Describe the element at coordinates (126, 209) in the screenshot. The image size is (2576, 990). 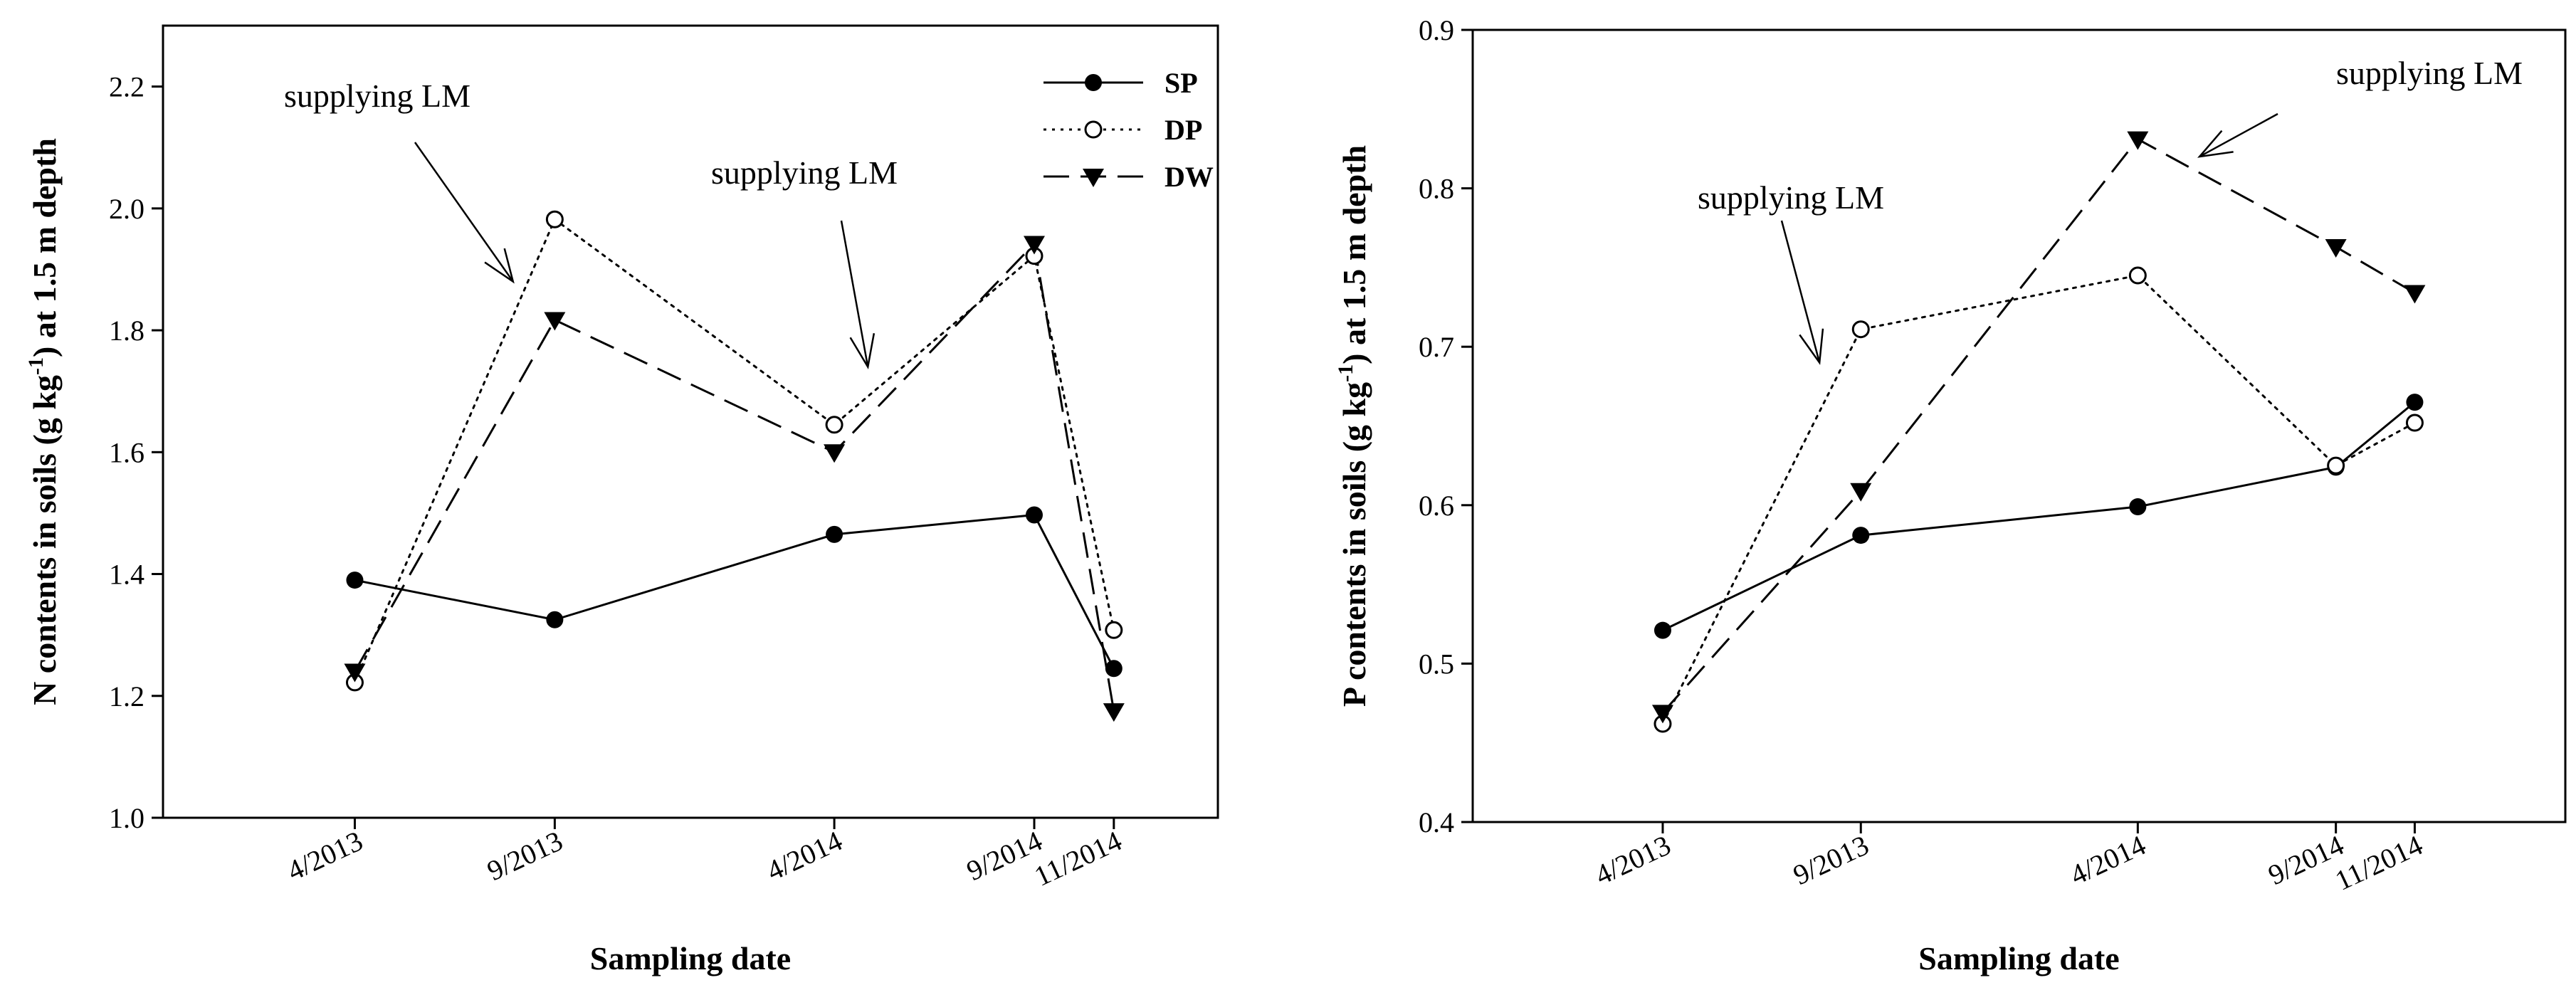
I see `y-tick-label: 2.0` at that location.